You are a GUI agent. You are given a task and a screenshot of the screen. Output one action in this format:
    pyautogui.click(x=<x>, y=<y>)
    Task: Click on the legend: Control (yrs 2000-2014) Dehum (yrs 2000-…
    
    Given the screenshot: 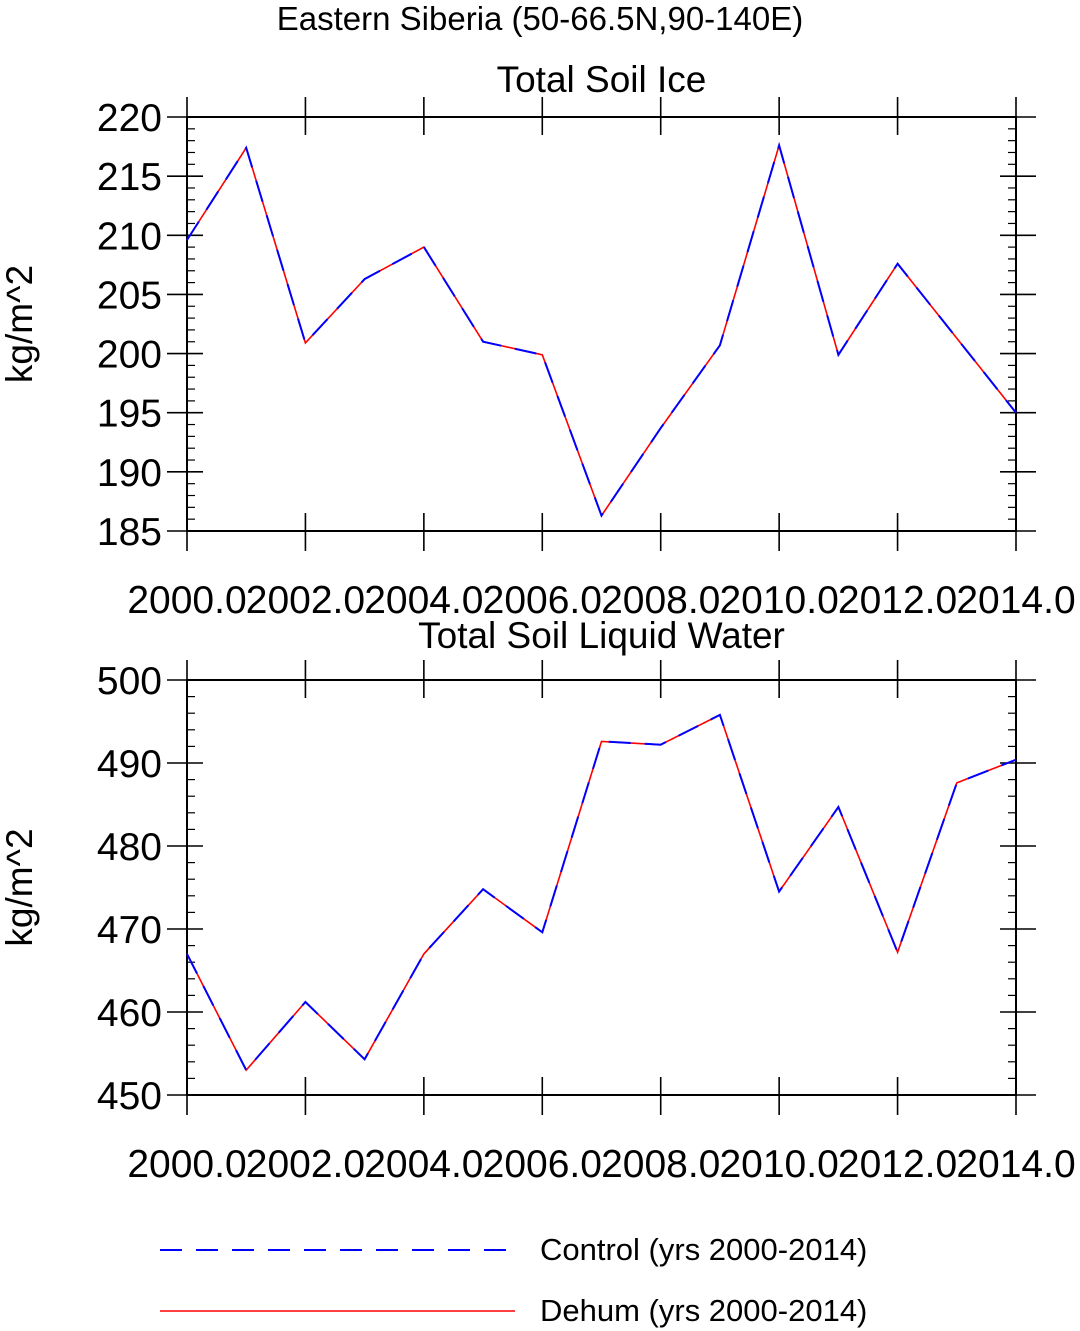 What is the action you would take?
    pyautogui.click(x=513, y=1280)
    